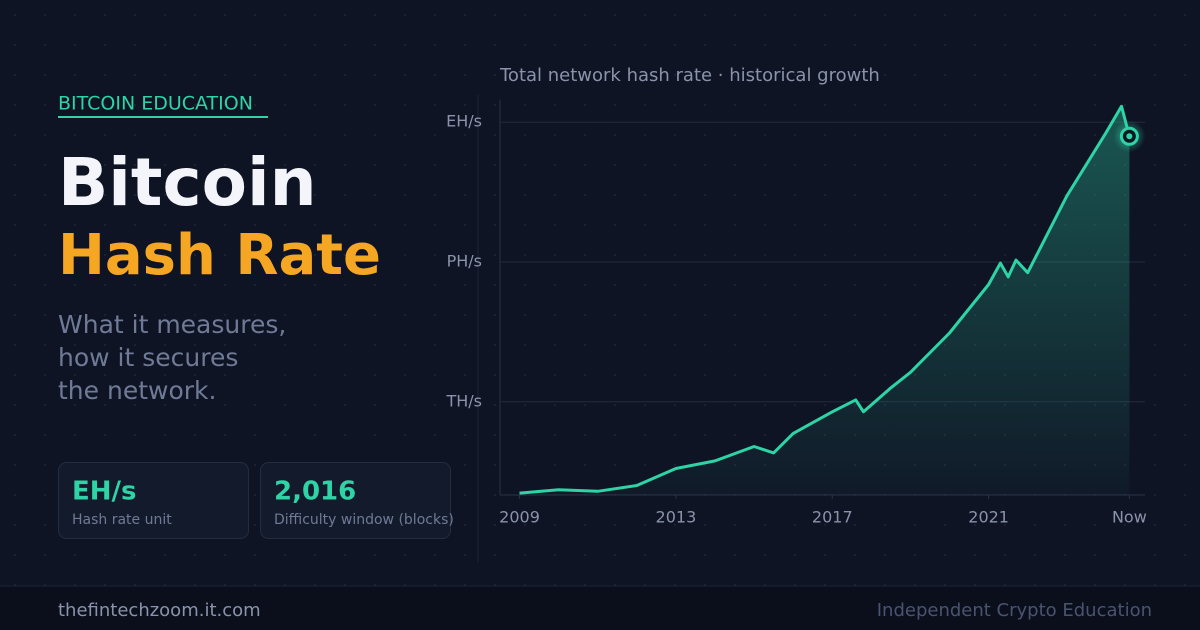  I want to click on subtitle: the network., so click(137, 390).